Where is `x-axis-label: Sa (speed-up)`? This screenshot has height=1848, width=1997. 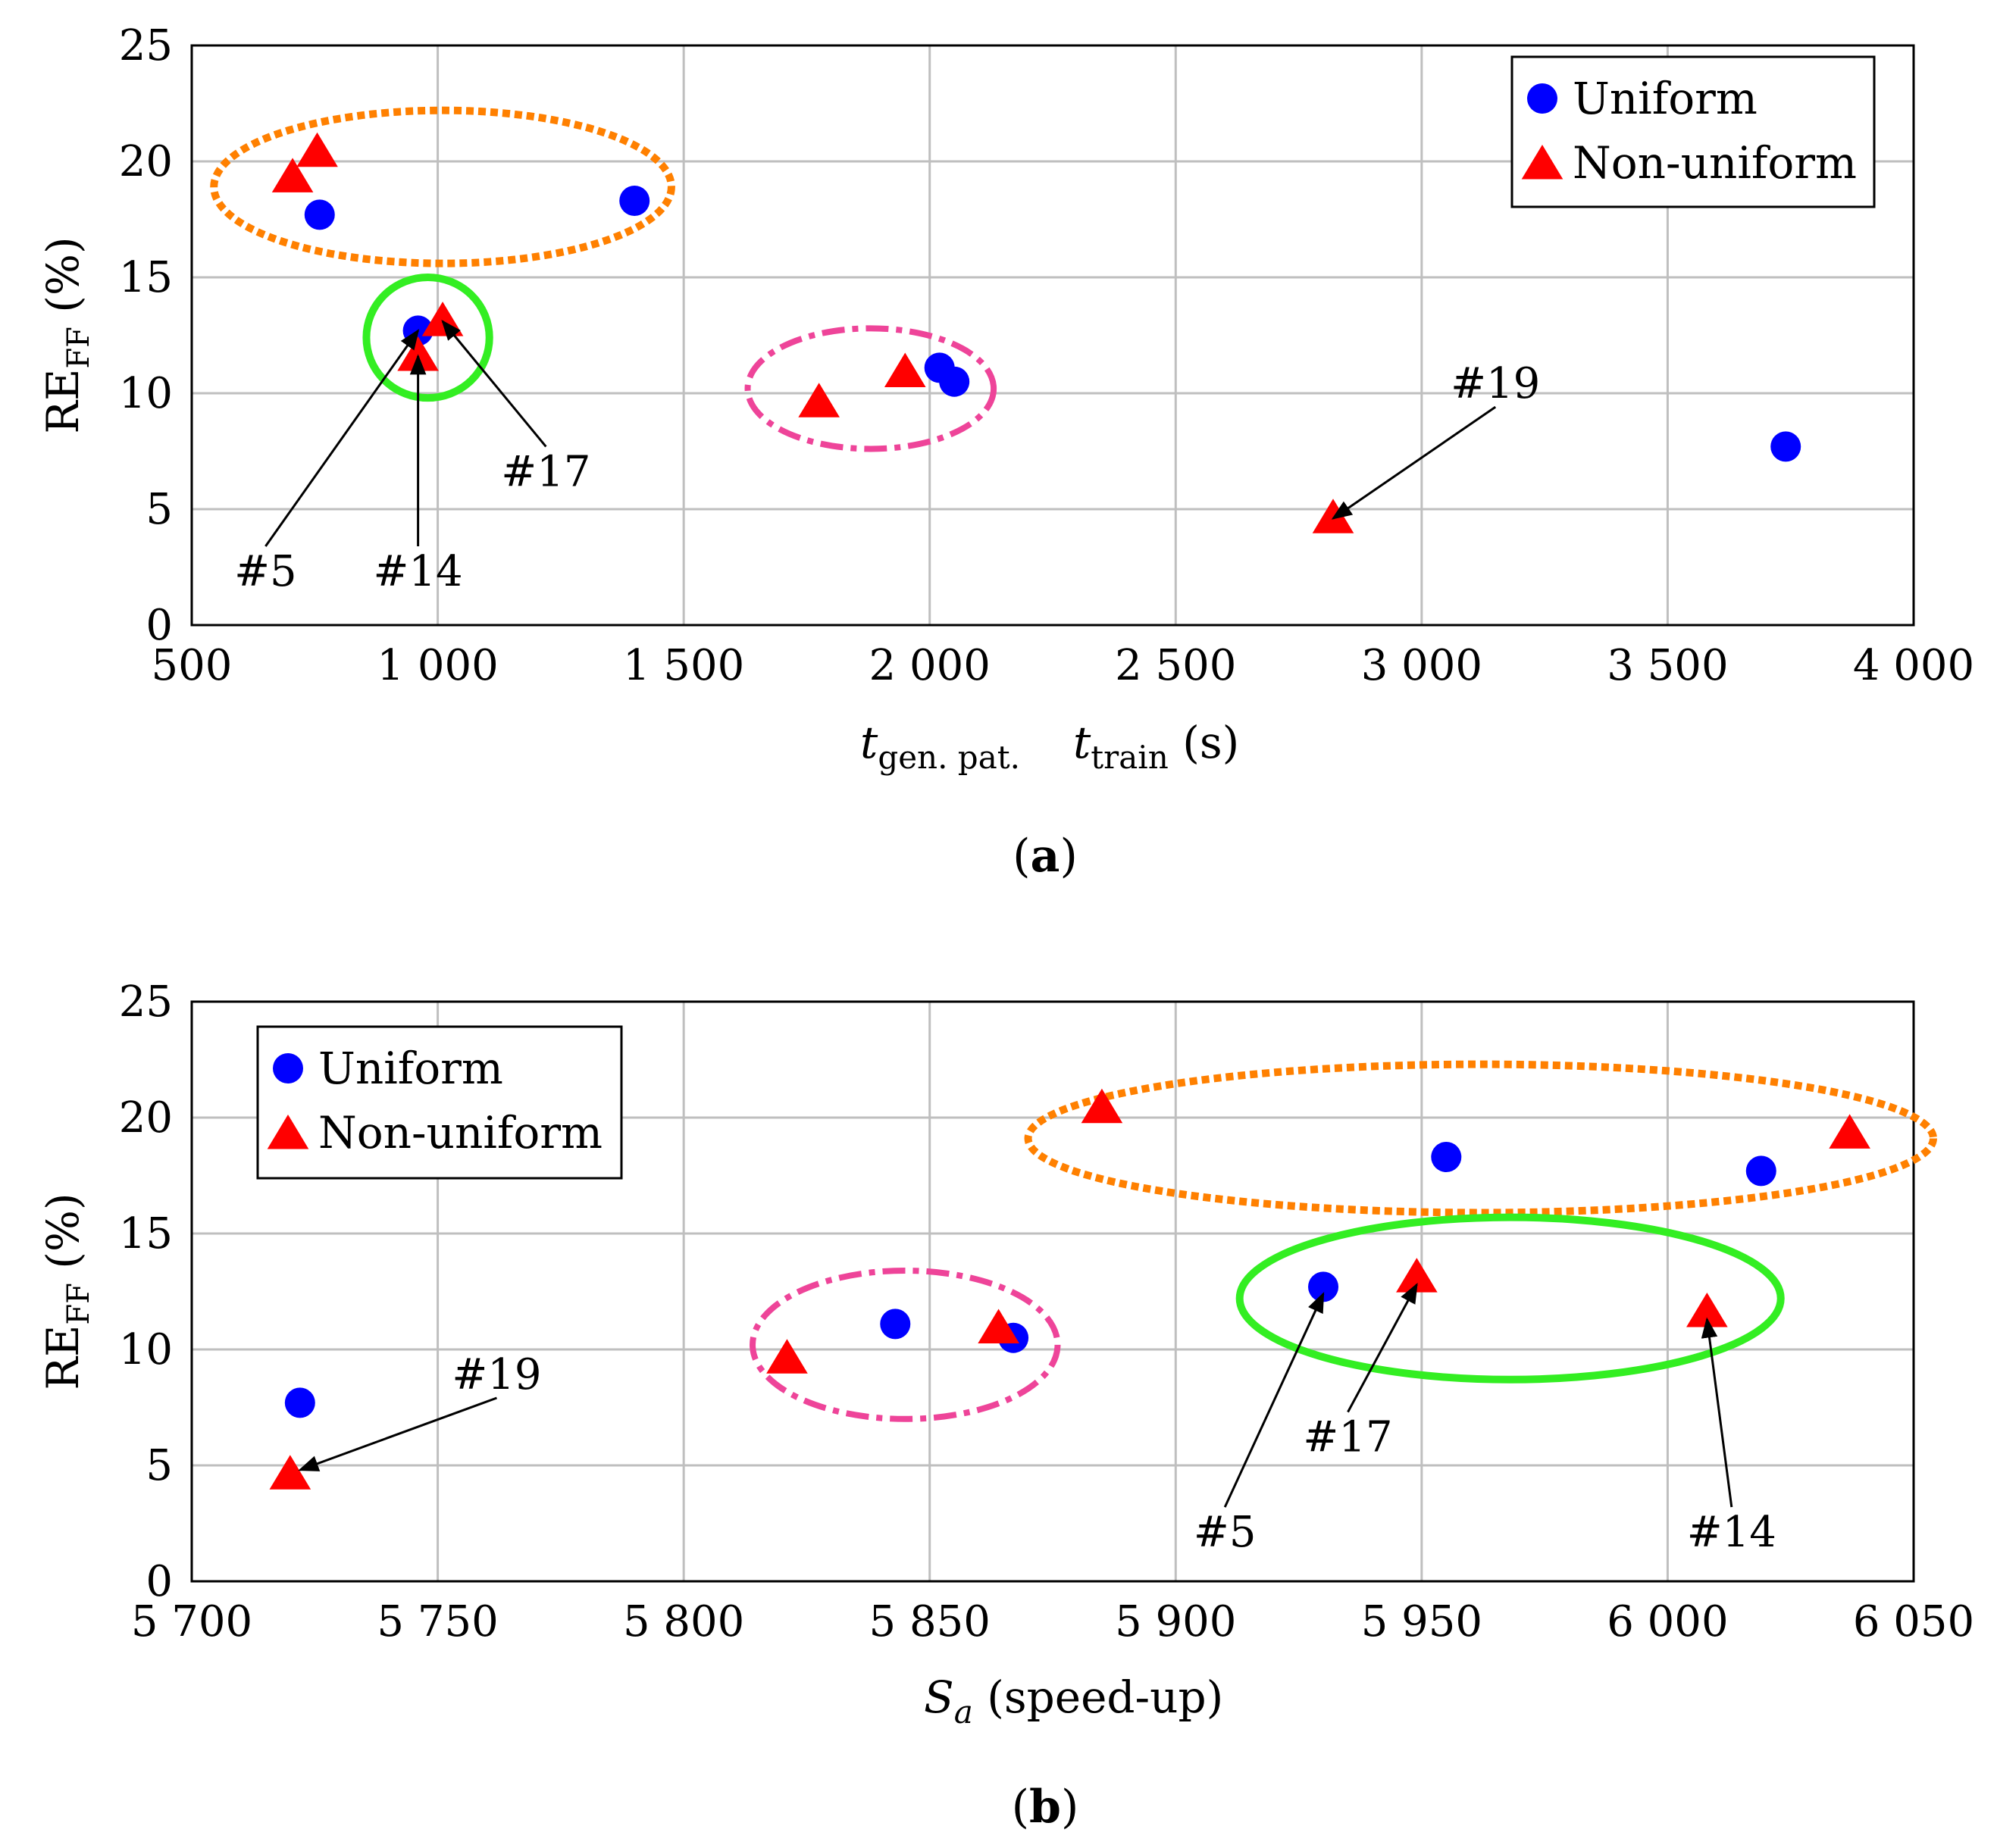 x-axis-label: Sa (speed-up) is located at coordinates (1073, 1701).